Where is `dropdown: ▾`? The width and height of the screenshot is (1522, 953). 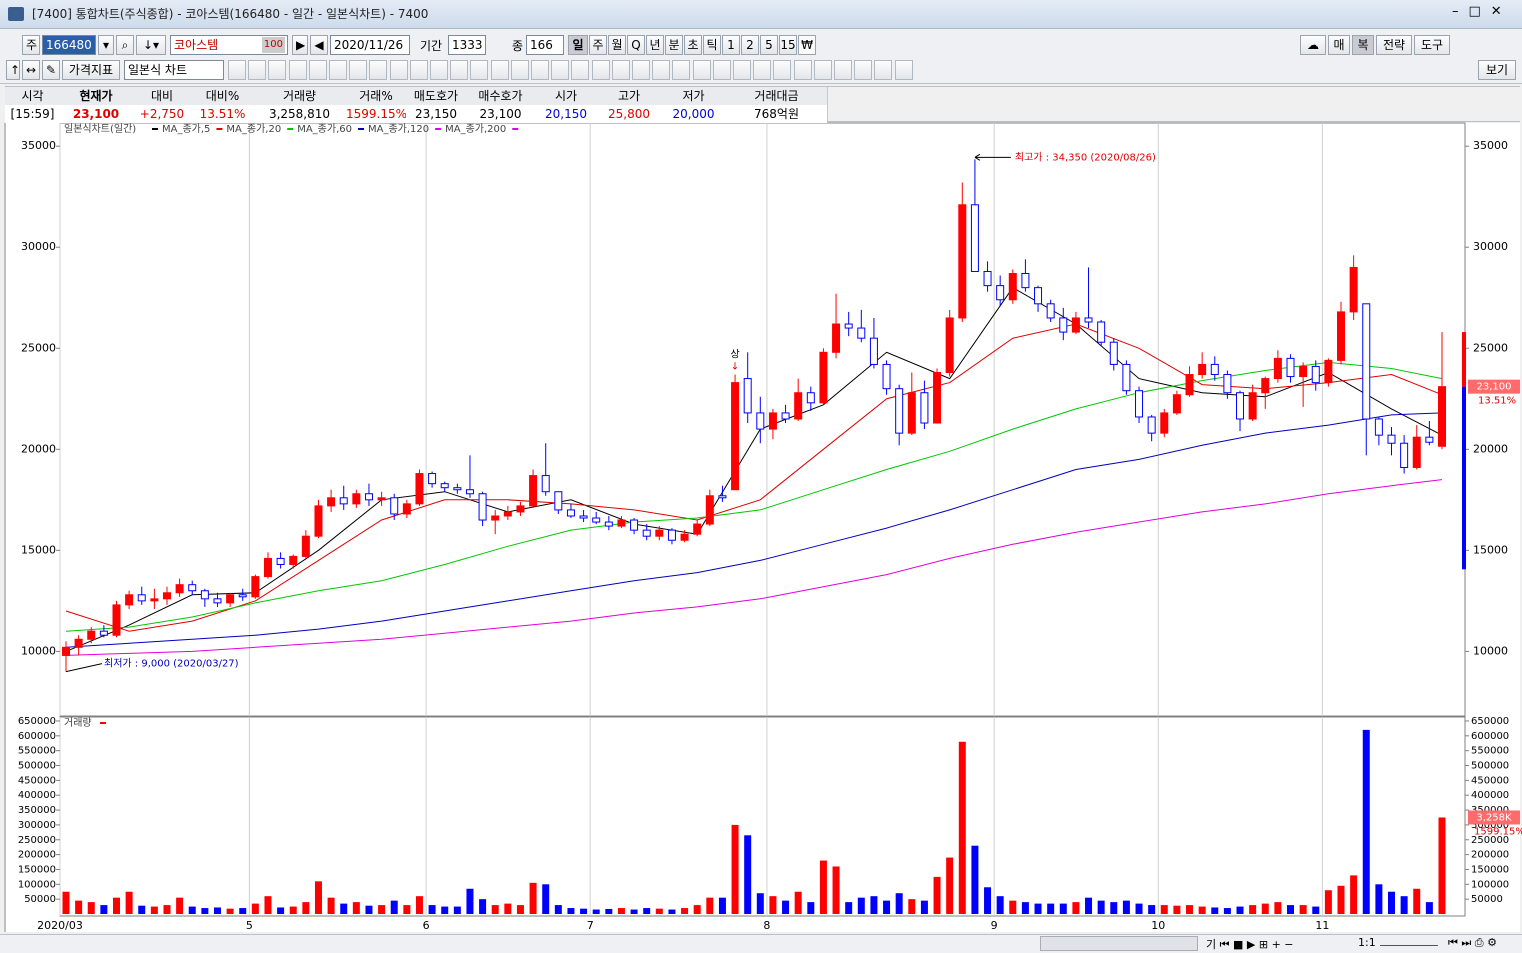
dropdown: ▾ is located at coordinates (106, 45).